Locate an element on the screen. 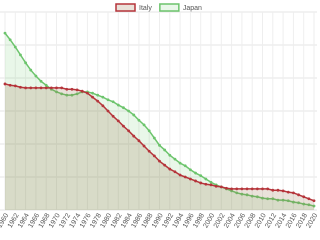 The height and width of the screenshot is (240, 320). legend-label: Japan is located at coordinates (192, 8).